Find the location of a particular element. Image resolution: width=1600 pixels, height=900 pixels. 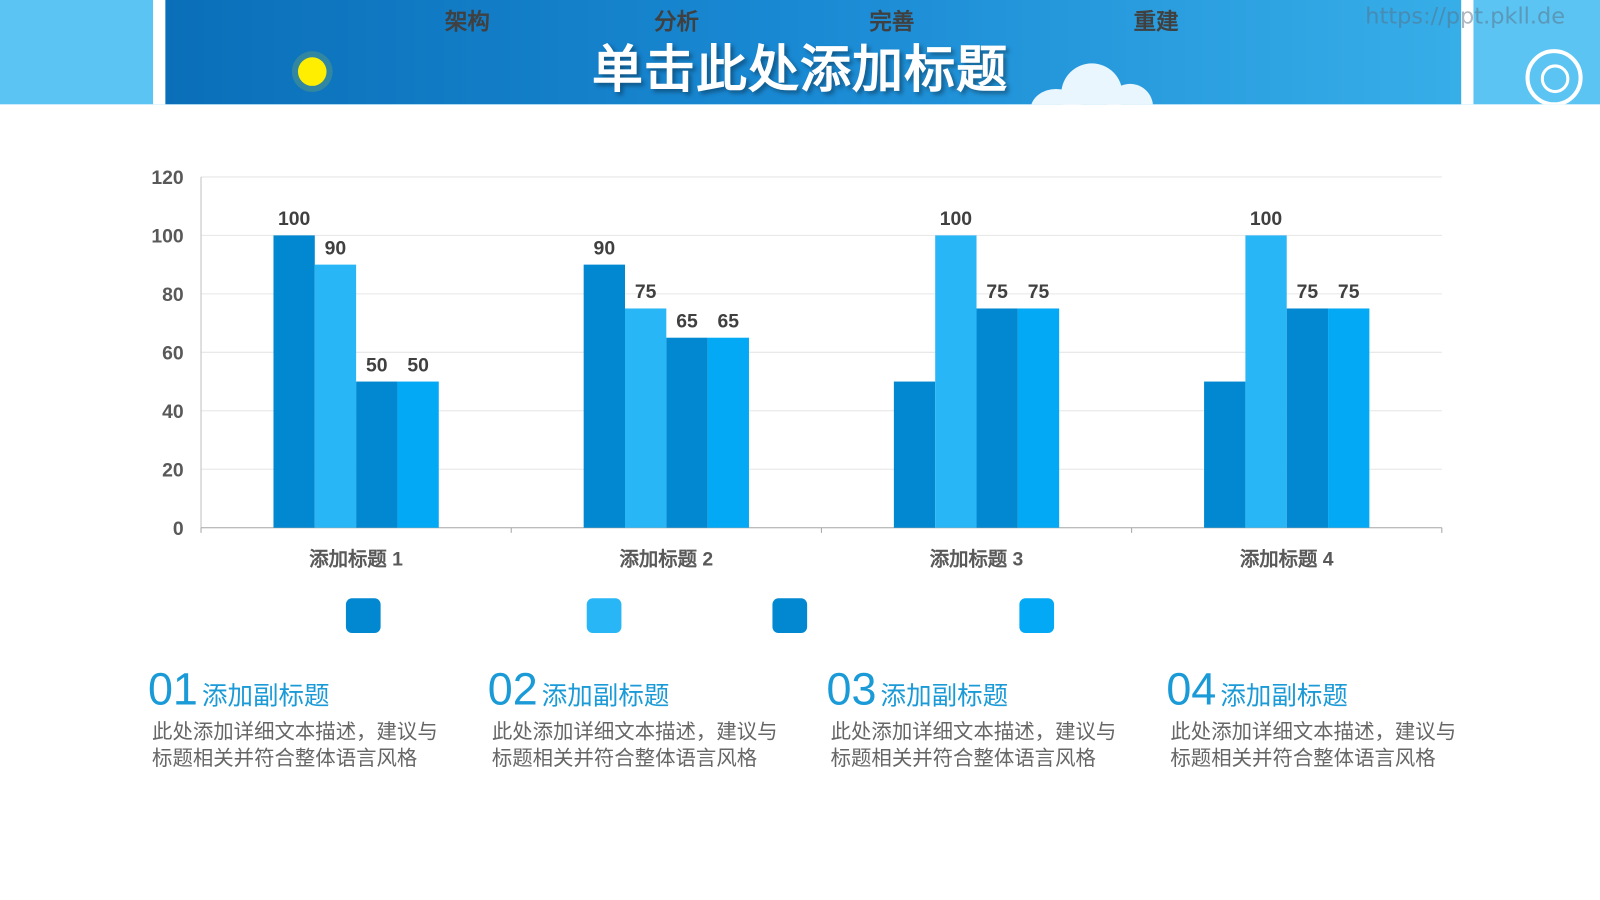

y-tick-label: 80 is located at coordinates (173, 295).